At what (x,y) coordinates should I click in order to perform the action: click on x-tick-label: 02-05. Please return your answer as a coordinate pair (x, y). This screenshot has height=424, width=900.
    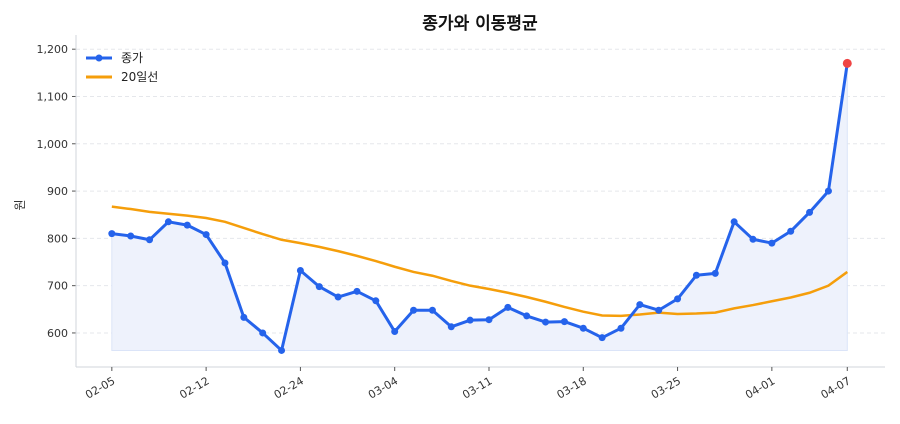
    Looking at the image, I should click on (100, 387).